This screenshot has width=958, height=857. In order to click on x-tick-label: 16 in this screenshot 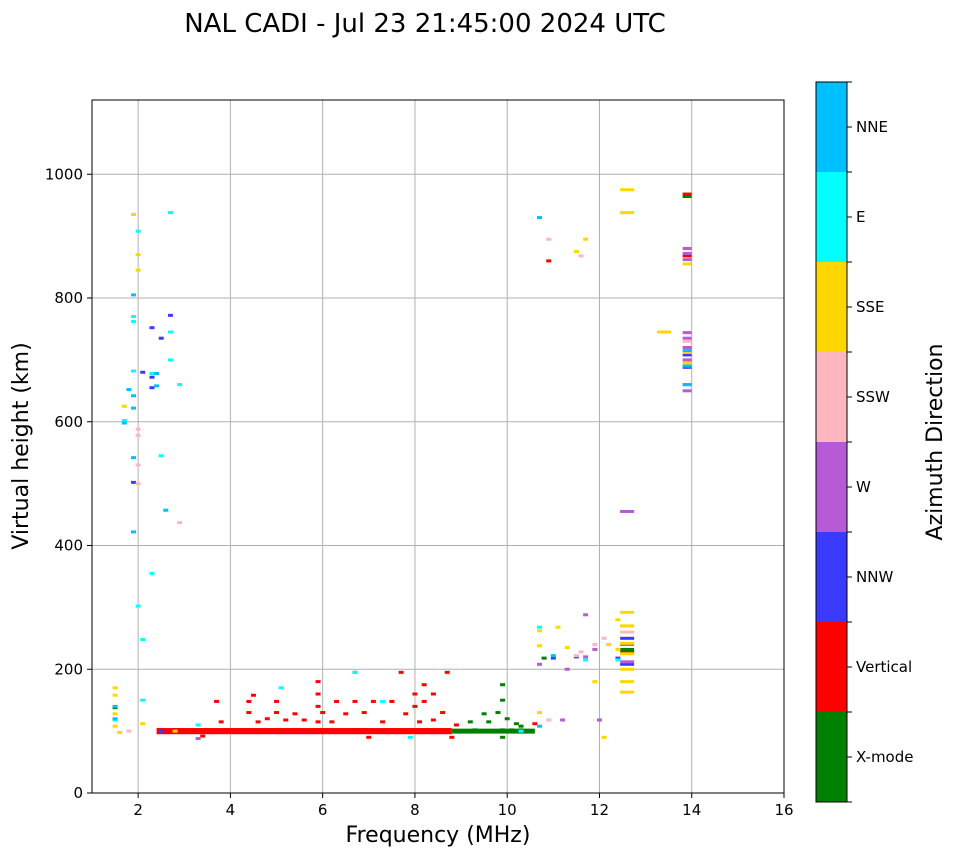, I will do `click(783, 810)`.